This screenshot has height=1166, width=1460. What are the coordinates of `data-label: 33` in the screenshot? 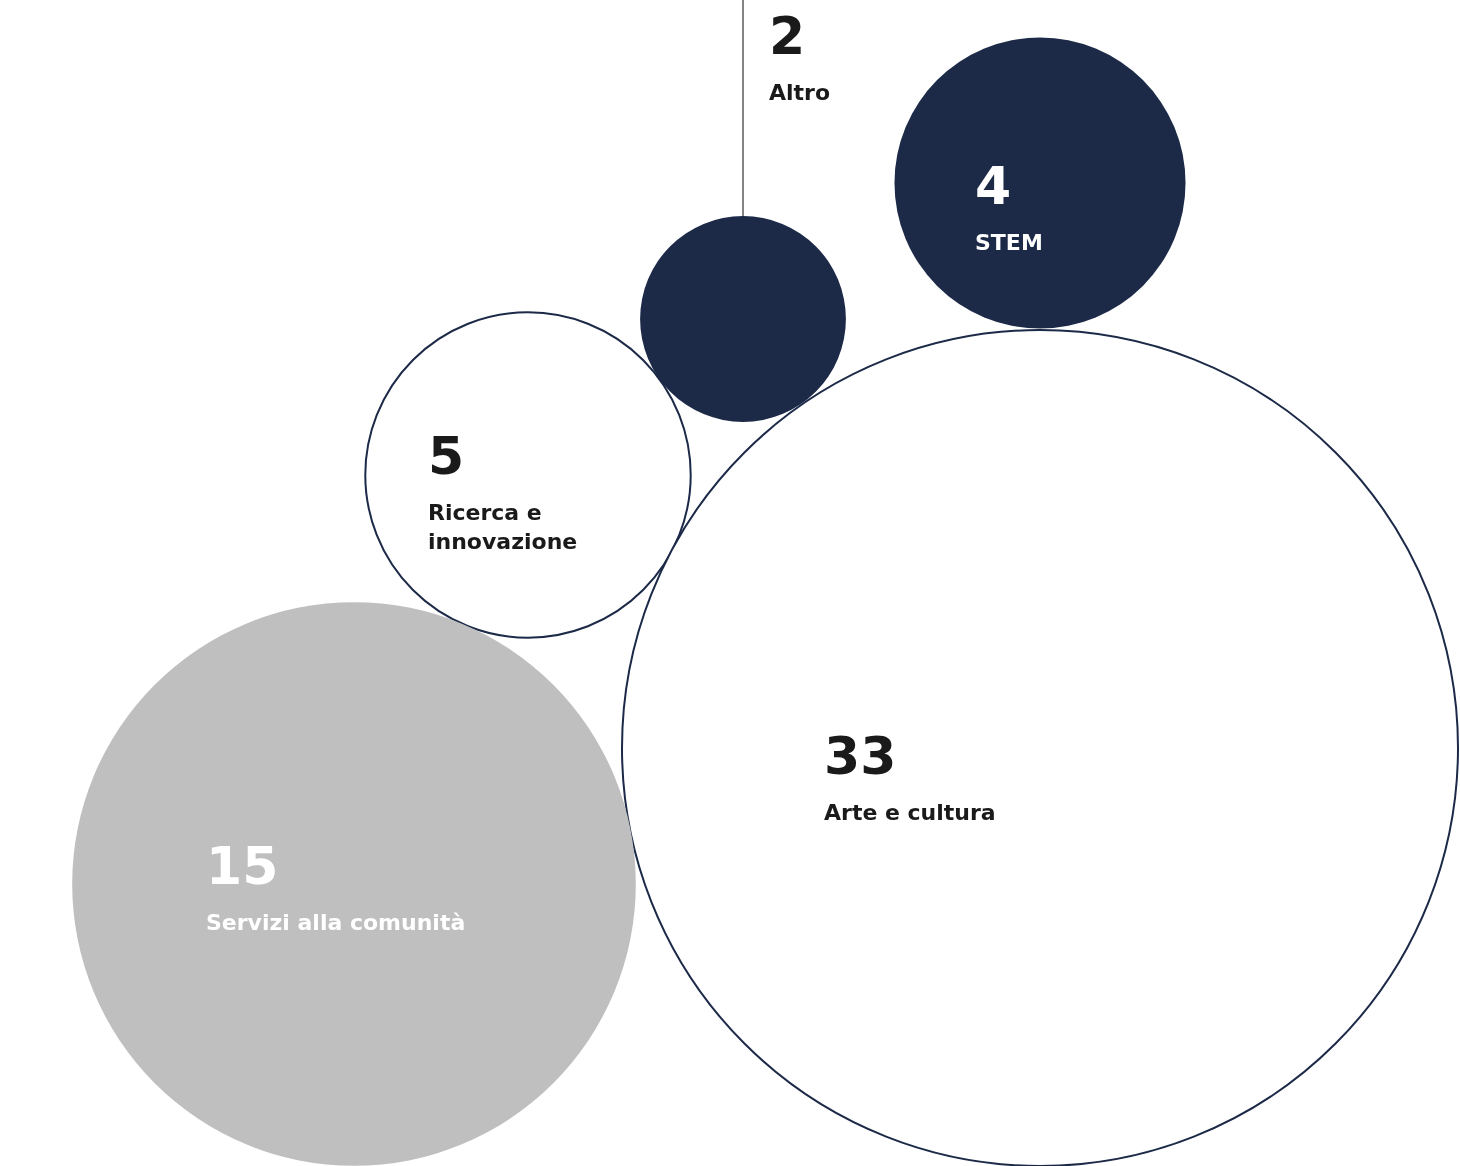 It's located at (860, 756).